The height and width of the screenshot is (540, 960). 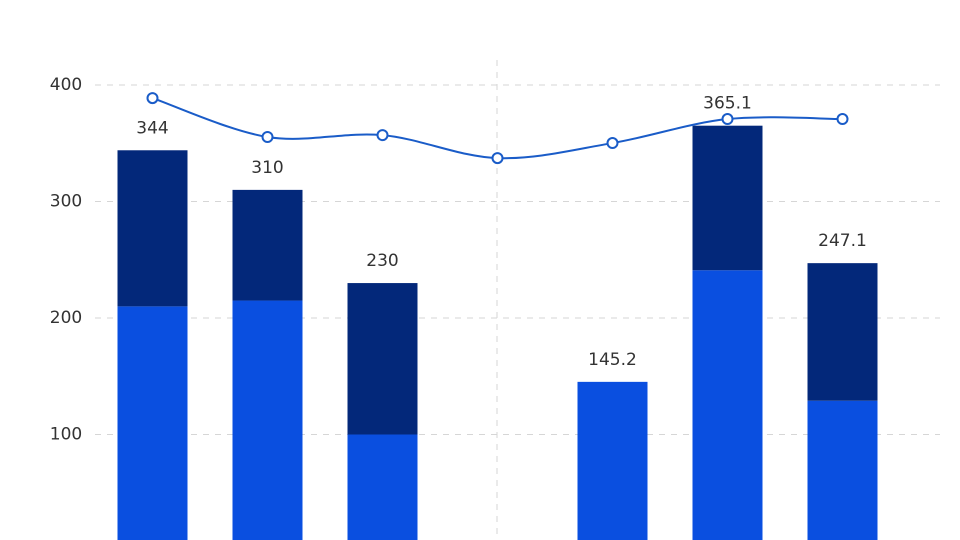 What do you see at coordinates (152, 128) in the screenshot?
I see `total-label: 344` at bounding box center [152, 128].